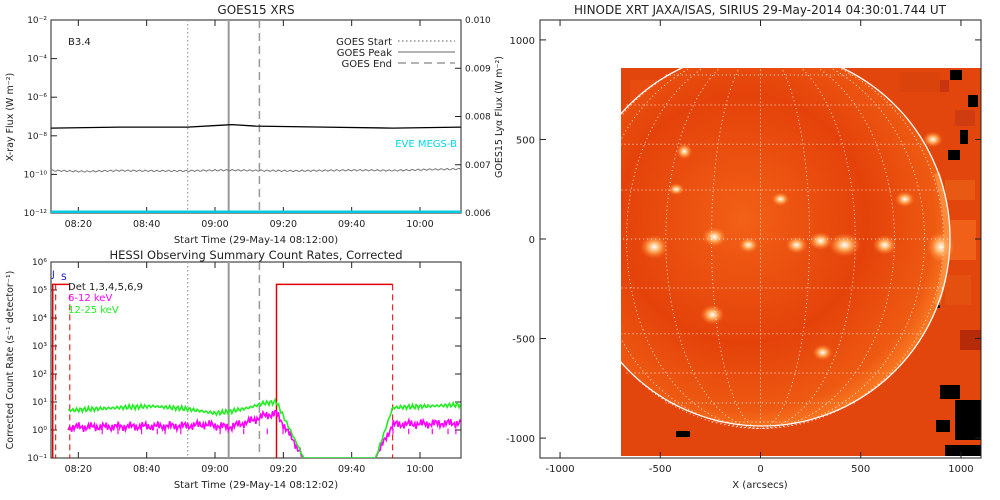 The width and height of the screenshot is (1000, 500). I want to click on hessi-y-tick-label: 10⁵, so click(39, 291).